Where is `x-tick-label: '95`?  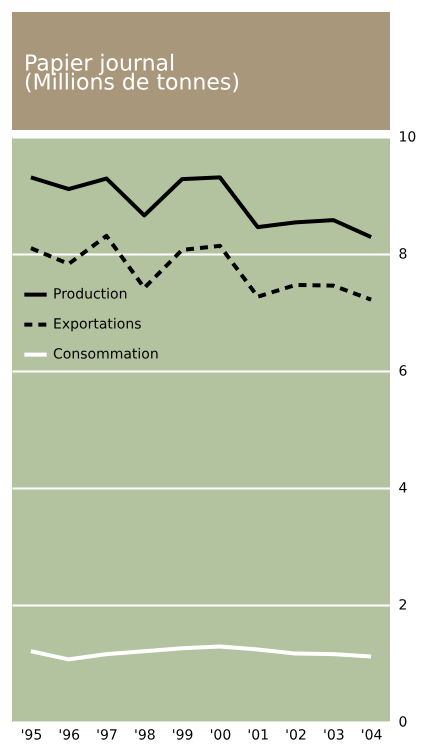 x-tick-label: '95 is located at coordinates (31, 736).